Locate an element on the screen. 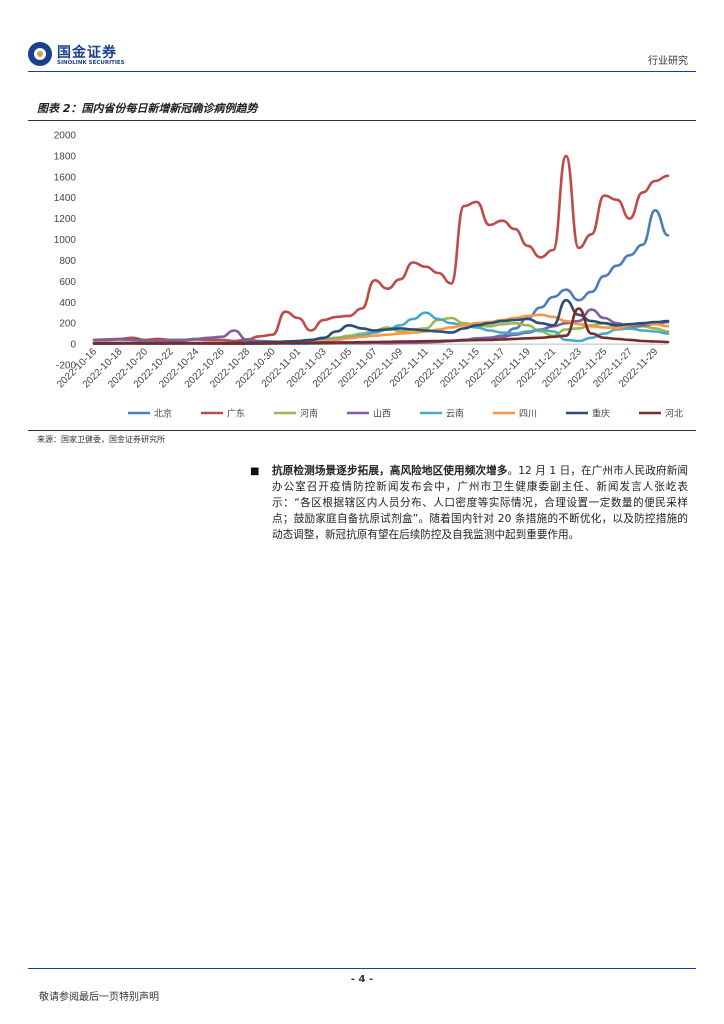  y-tick-label: 800 is located at coordinates (67, 261).